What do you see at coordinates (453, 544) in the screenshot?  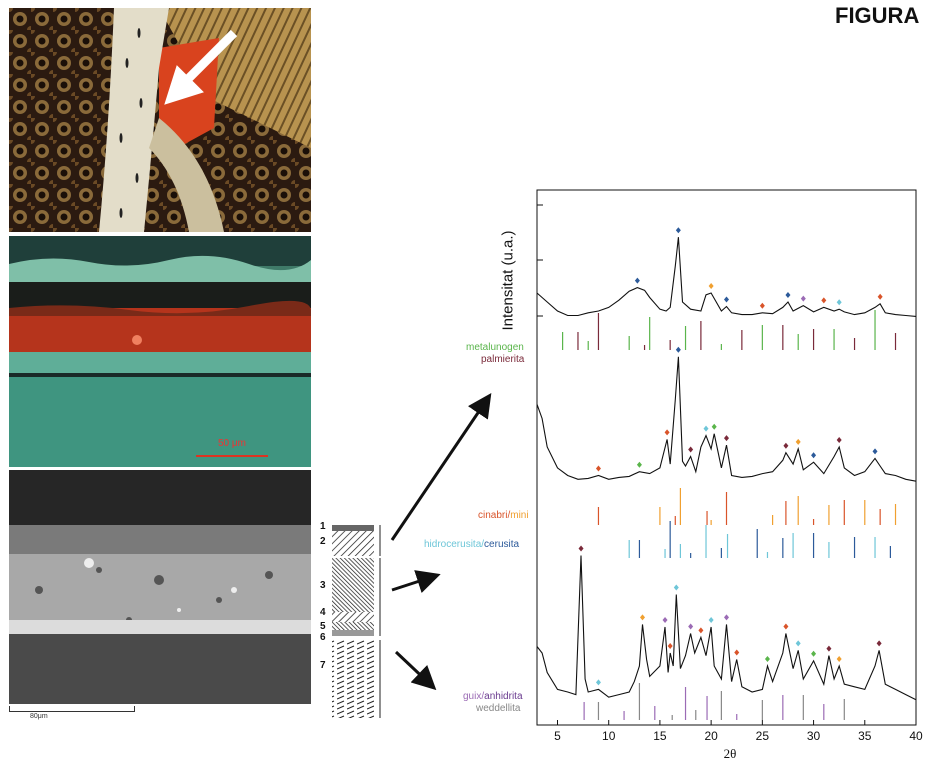 I see `ref-hidrocerusita-text: hidrocerusita` at bounding box center [453, 544].